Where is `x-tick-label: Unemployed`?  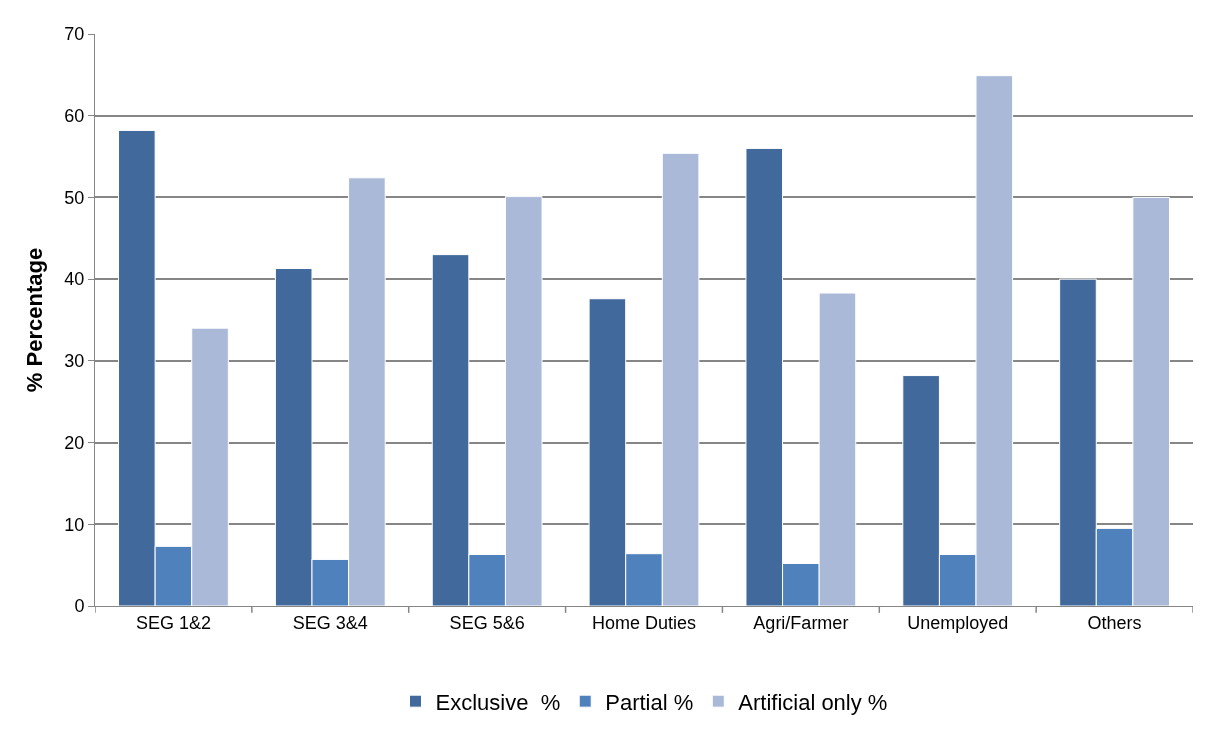 x-tick-label: Unemployed is located at coordinates (958, 622).